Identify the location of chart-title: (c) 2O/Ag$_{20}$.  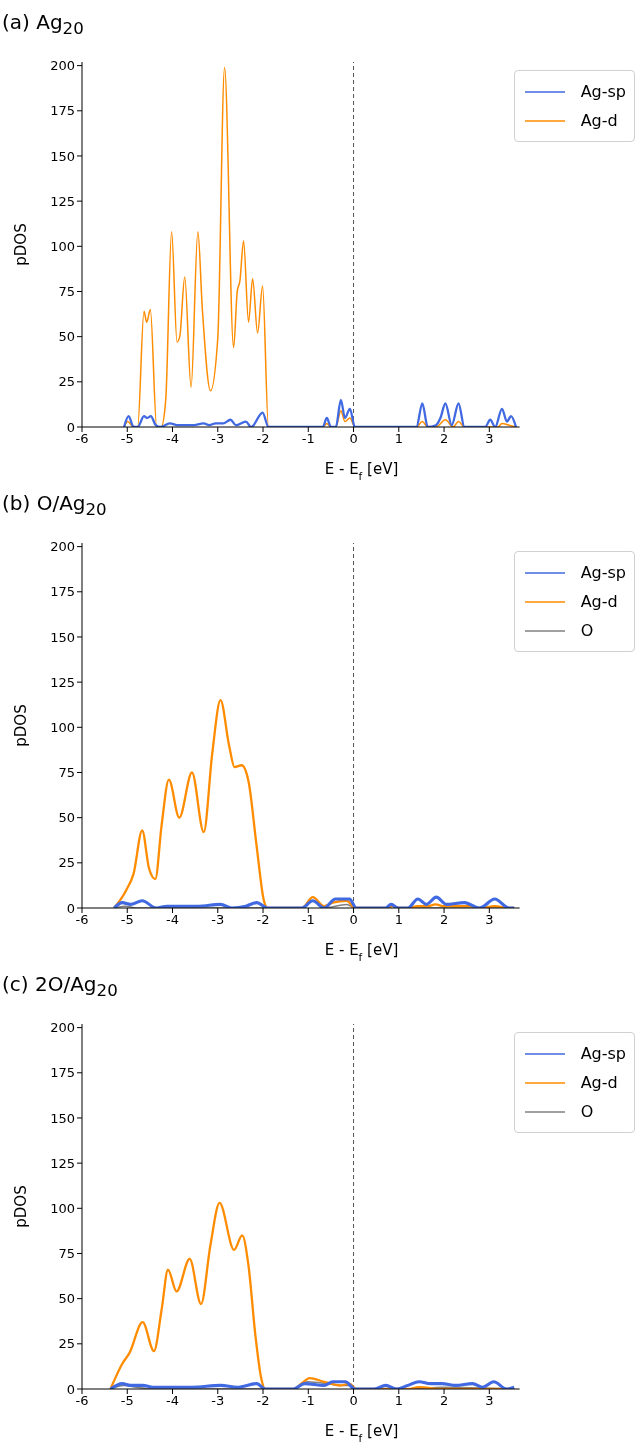
(60, 986).